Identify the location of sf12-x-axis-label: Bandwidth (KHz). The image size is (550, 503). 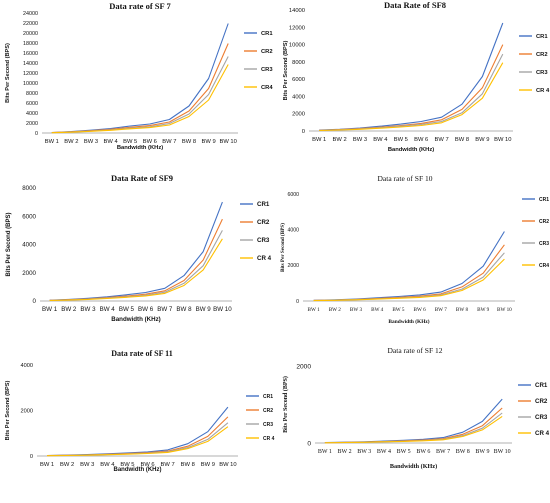
(413, 466).